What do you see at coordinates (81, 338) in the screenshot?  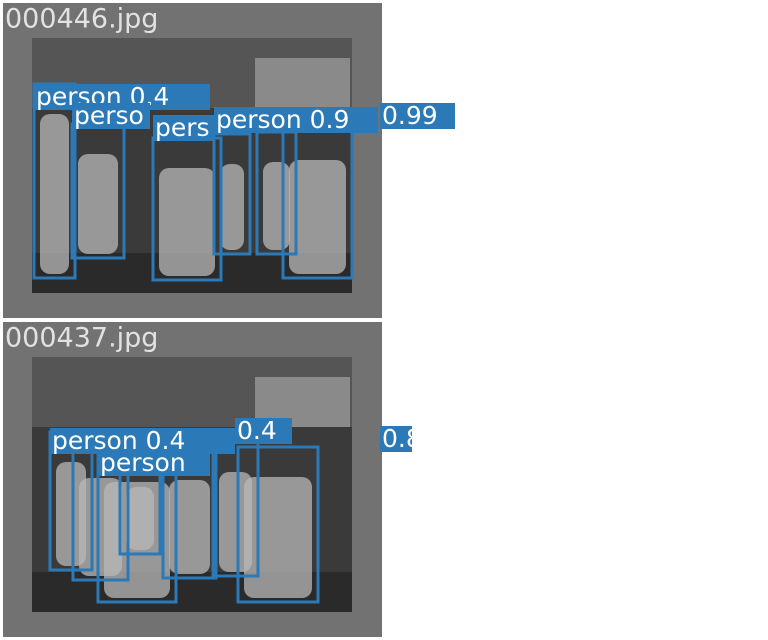 I see `filename: 000437.jpg` at bounding box center [81, 338].